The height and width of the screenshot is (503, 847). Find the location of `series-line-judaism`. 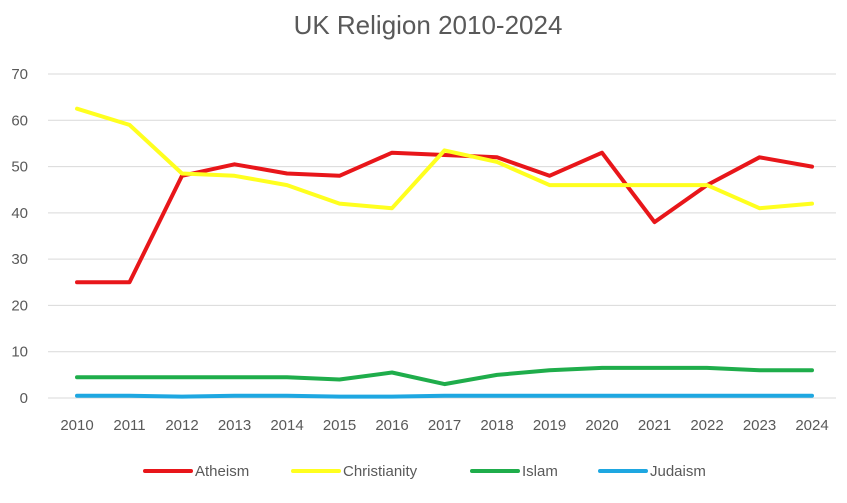

series-line-judaism is located at coordinates (444, 396).